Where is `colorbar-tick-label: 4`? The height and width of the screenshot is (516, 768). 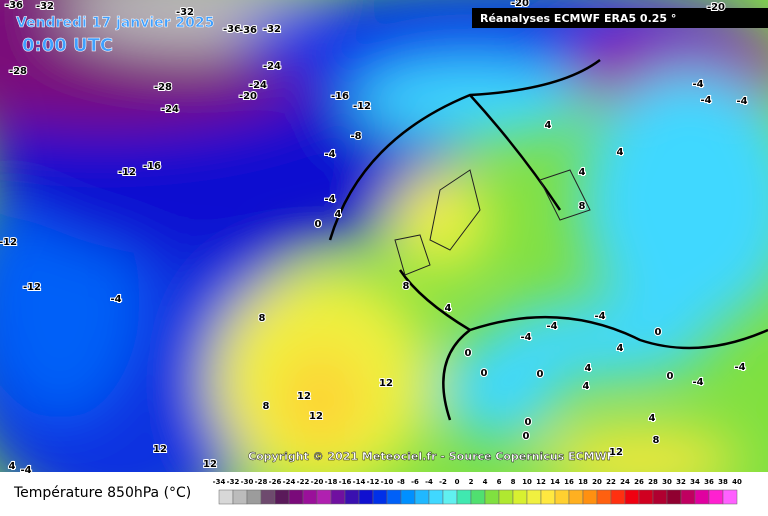 colorbar-tick-label: 4 is located at coordinates (485, 482).